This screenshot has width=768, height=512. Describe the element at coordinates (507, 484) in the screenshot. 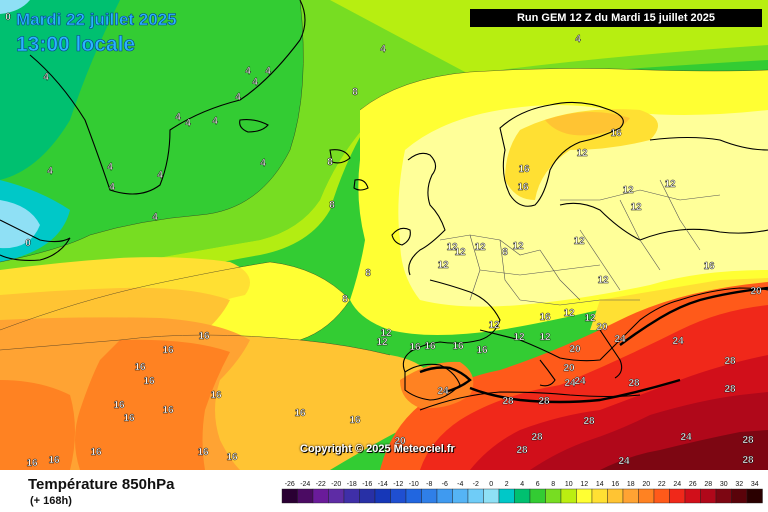

I see `legend-tick-label: 2` at that location.